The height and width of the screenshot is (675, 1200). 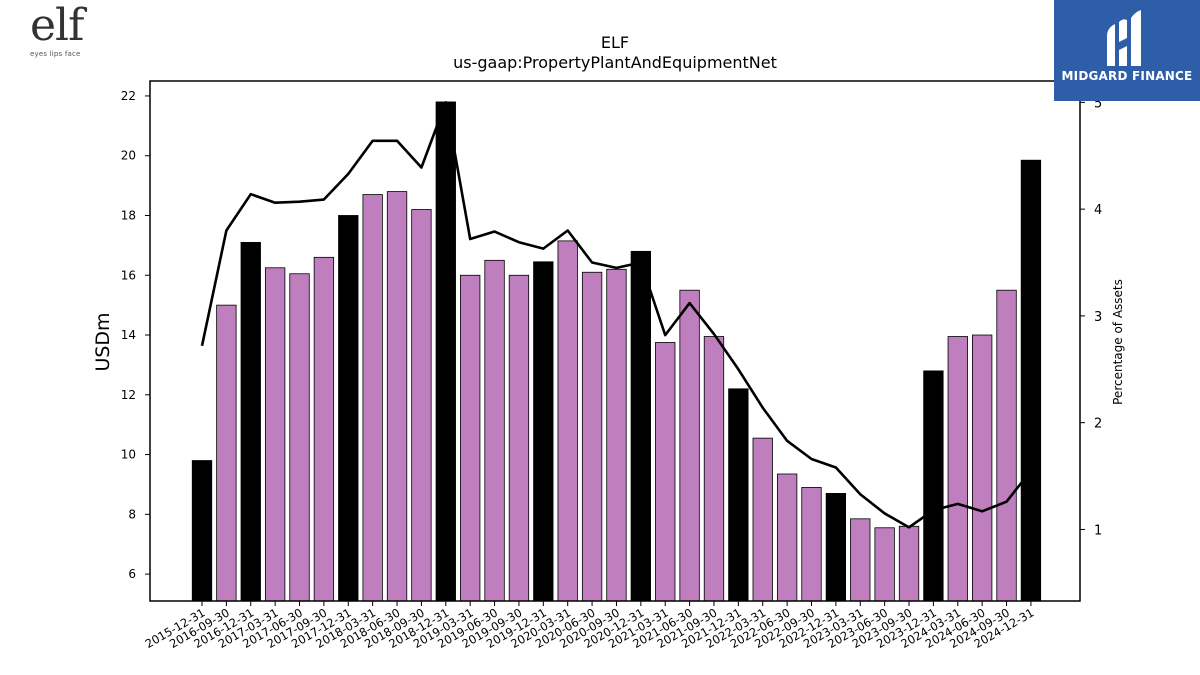 What do you see at coordinates (1098, 424) in the screenshot?
I see `y2-tick-label: 2` at bounding box center [1098, 424].